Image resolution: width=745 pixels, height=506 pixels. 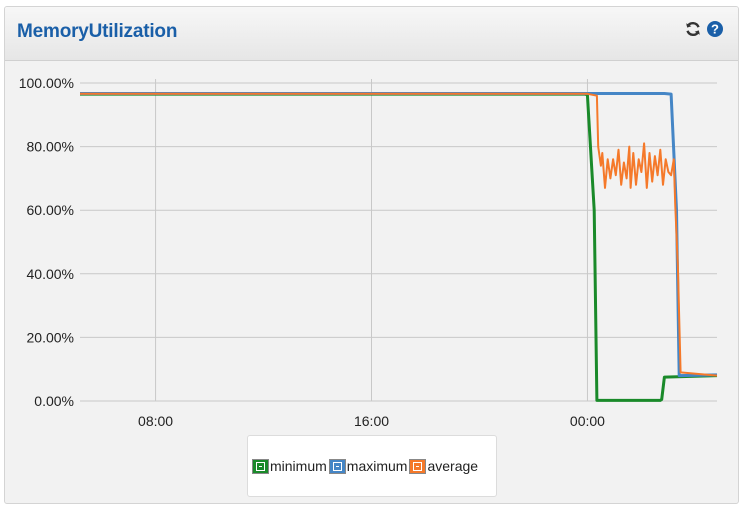 What do you see at coordinates (50, 274) in the screenshot?
I see `y-tick-label: 40.00%` at bounding box center [50, 274].